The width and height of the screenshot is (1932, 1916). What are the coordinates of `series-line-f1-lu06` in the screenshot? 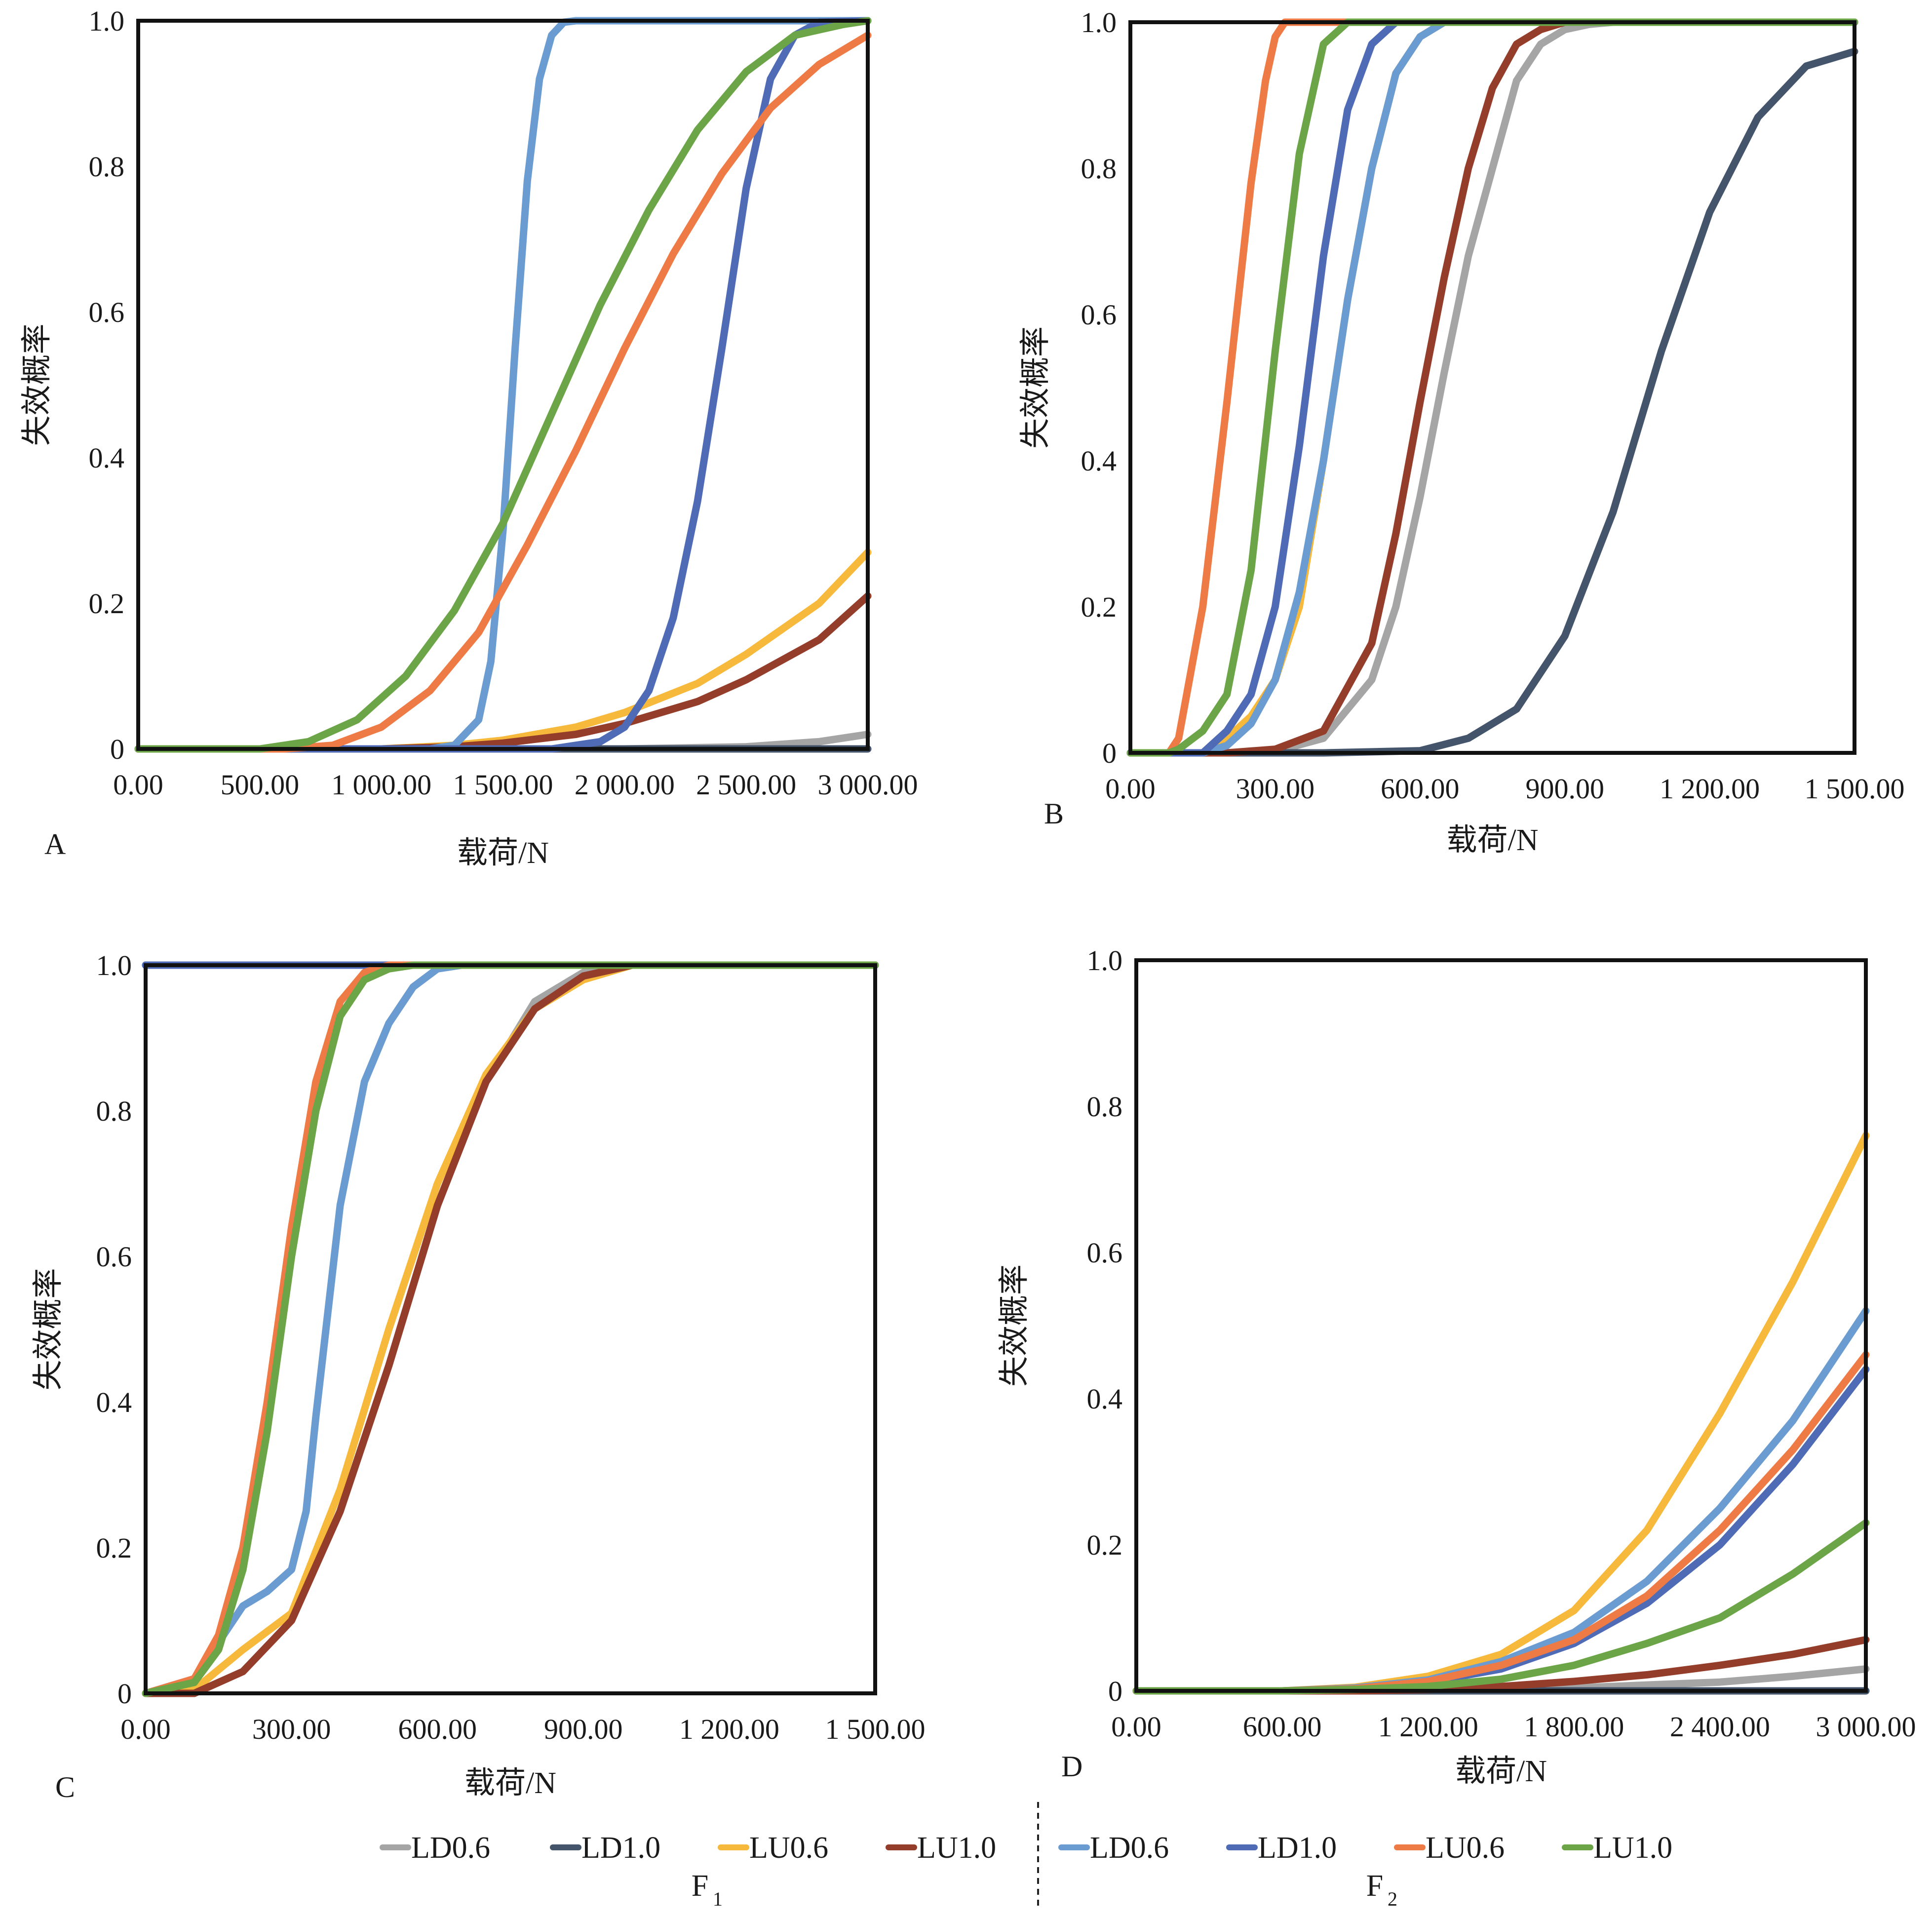 It's located at (510, 1329).